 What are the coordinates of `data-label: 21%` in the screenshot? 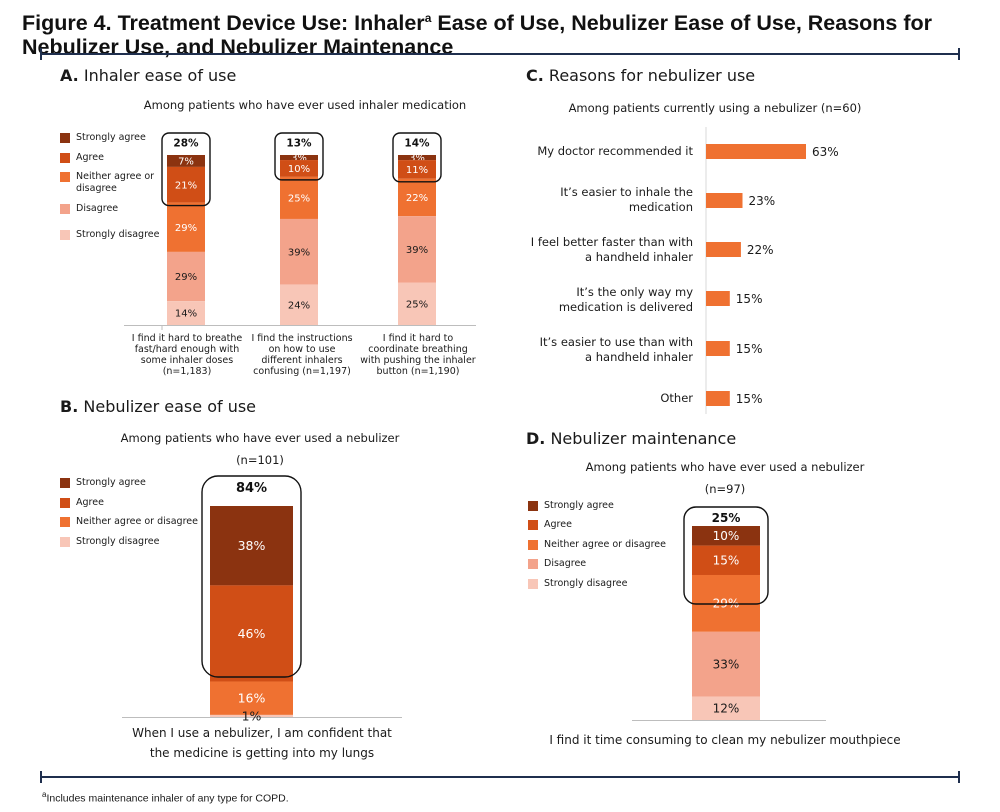 It's located at (186, 185).